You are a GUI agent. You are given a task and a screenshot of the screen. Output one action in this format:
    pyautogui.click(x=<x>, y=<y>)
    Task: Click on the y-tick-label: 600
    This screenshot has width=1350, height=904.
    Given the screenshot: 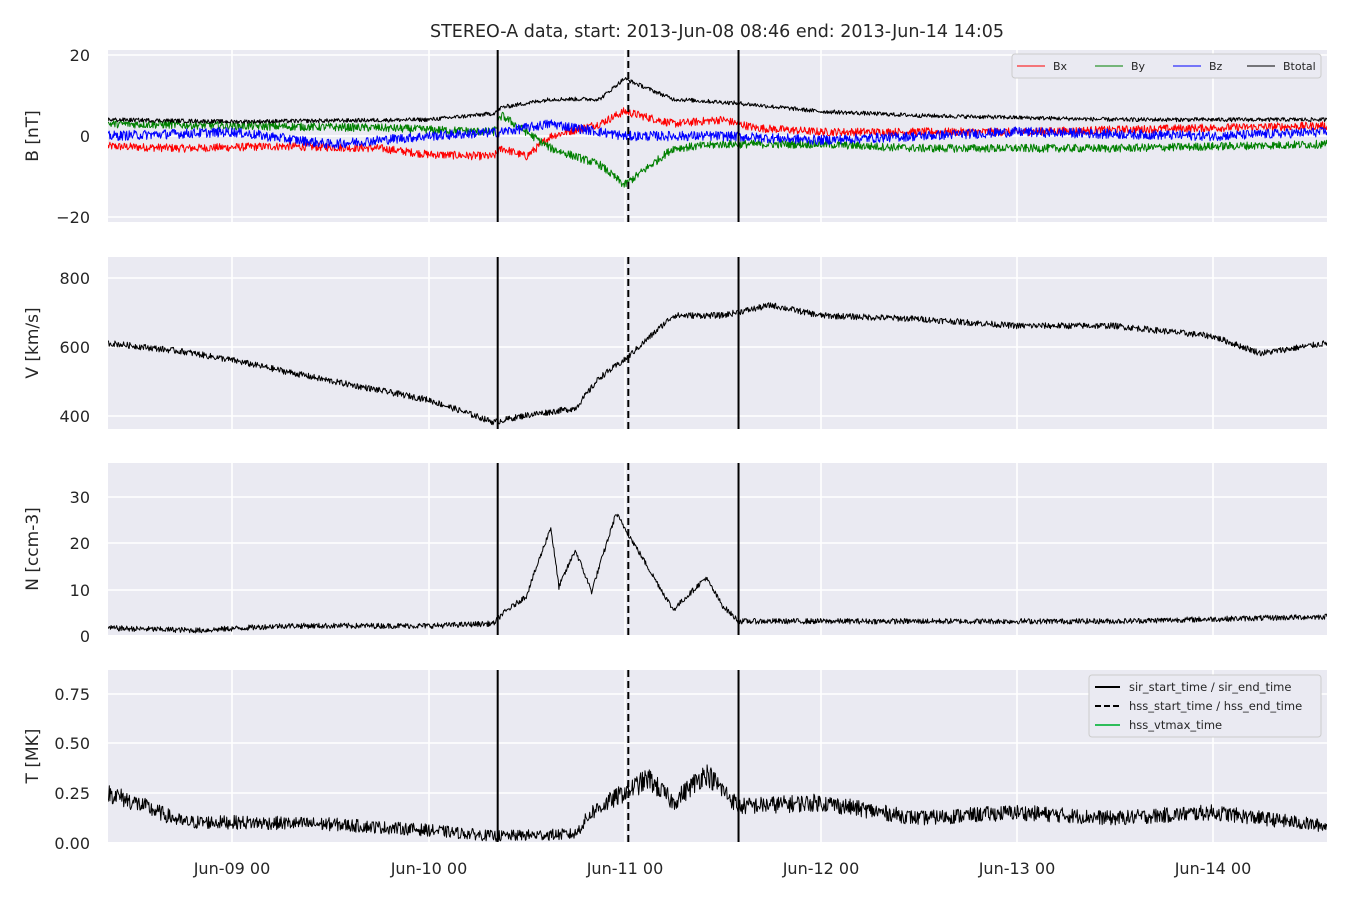 What is the action you would take?
    pyautogui.click(x=74, y=347)
    